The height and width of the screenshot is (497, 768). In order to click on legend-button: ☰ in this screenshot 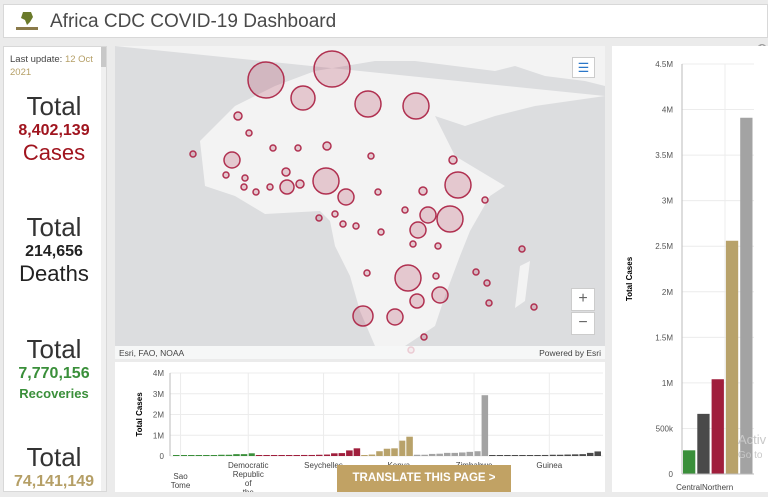, I will do `click(583, 67)`.